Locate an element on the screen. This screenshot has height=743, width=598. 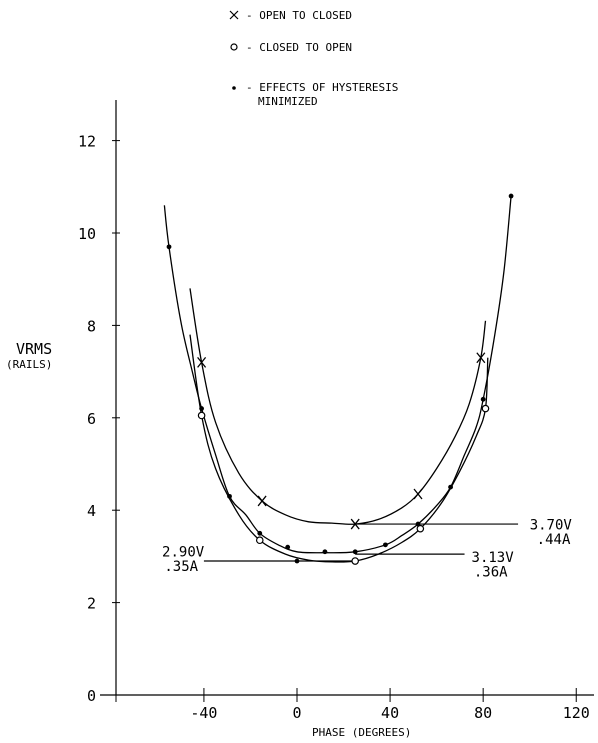
y-tick-label: 2 is located at coordinates (91, 604).